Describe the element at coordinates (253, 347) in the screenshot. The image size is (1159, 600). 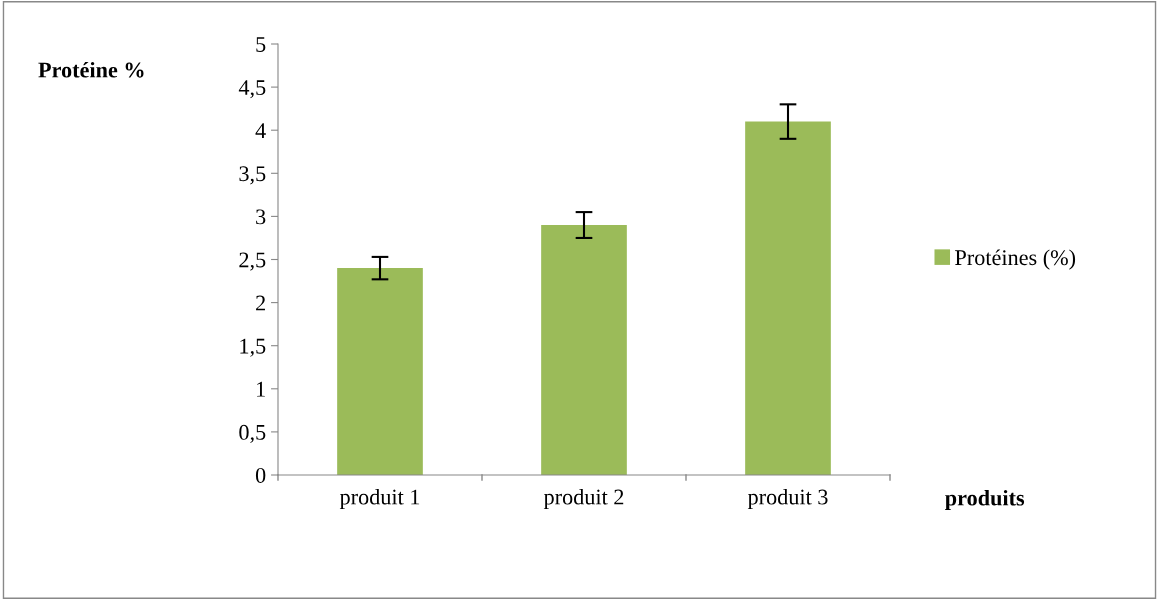
I see `y-tick-label: 1,5` at that location.